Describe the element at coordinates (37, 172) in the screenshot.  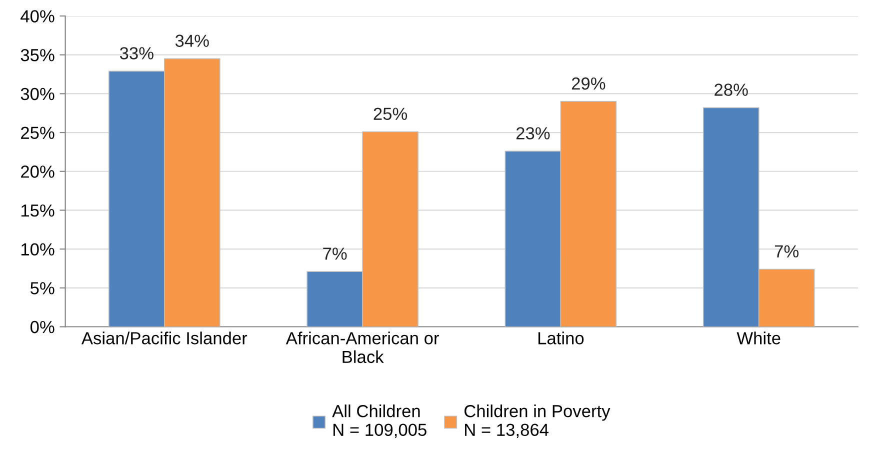
I see `y-tick-label: 20%` at that location.